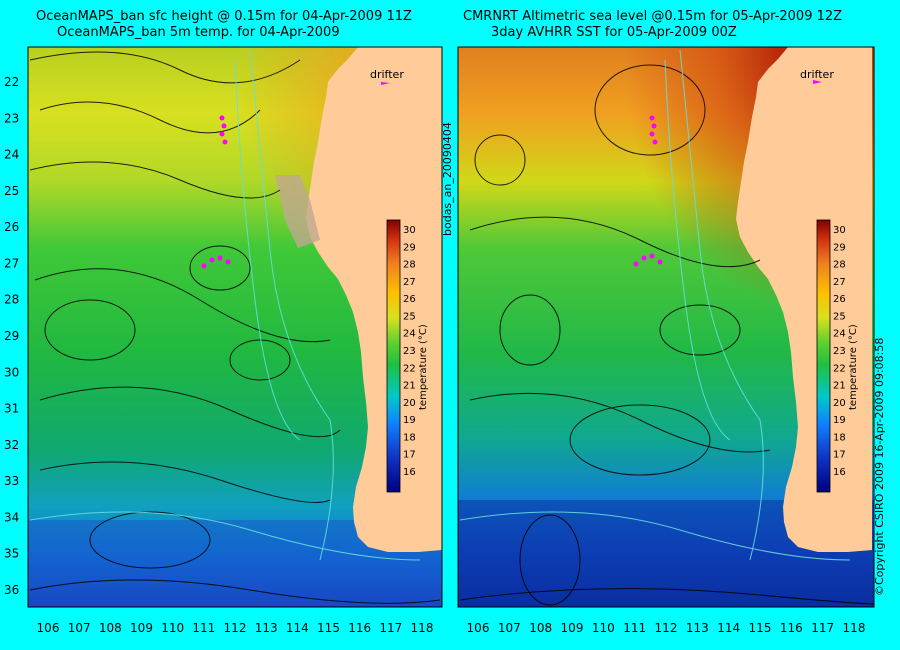 The width and height of the screenshot is (900, 650). I want to click on lat-tick-label: 28, so click(11, 300).